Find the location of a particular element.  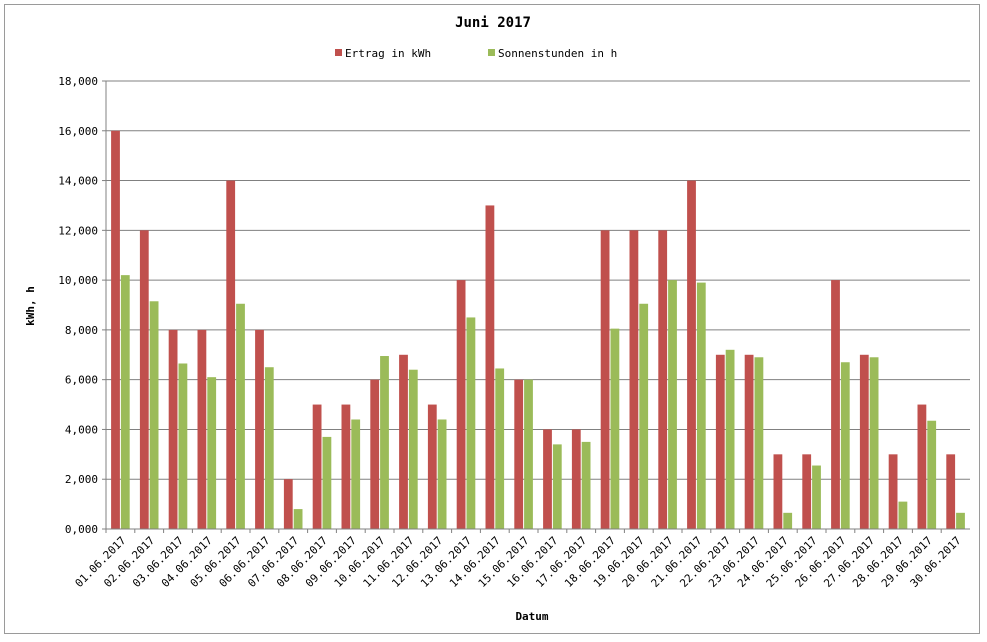

y-tick-label: 0,000 is located at coordinates (81, 529).